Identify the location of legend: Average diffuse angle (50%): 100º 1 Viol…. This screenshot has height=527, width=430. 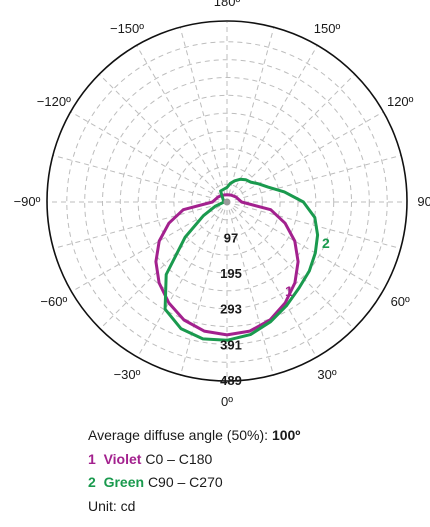
(194, 471).